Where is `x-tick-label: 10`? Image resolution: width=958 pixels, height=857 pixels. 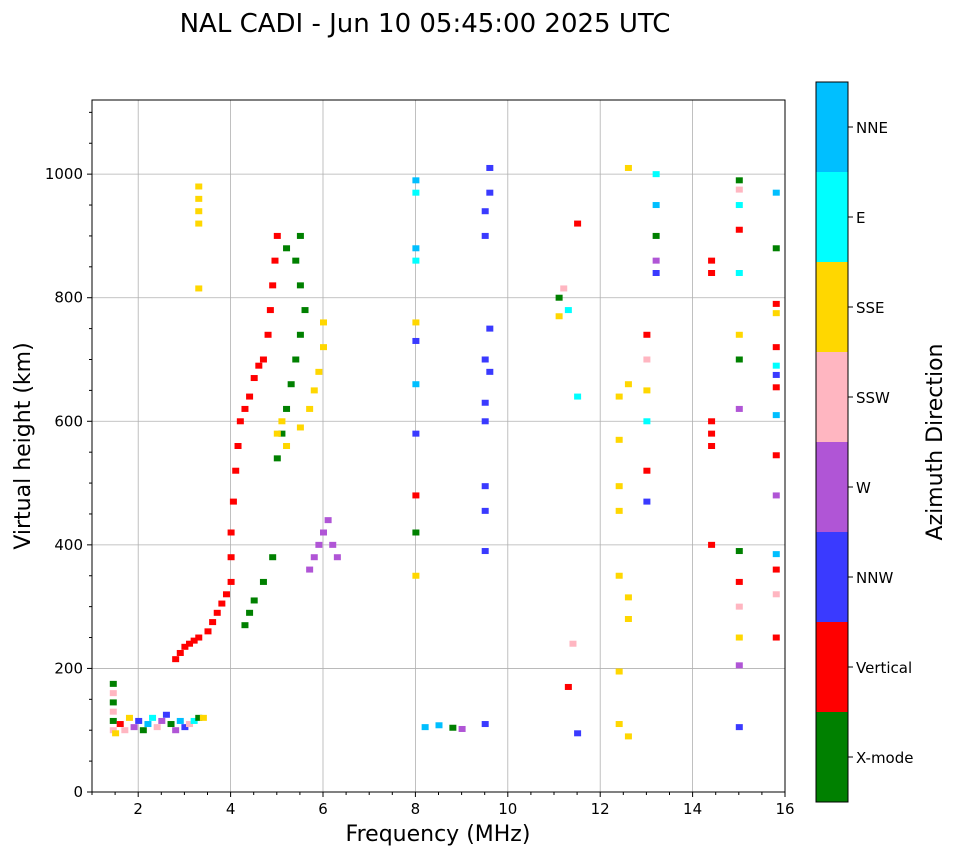
x-tick-label: 10 is located at coordinates (507, 809).